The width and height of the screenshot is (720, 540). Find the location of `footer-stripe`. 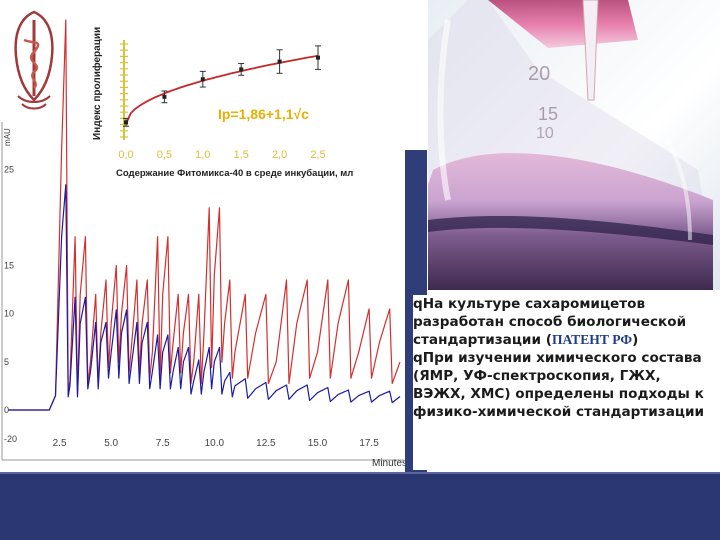

footer-stripe is located at coordinates (360, 473).